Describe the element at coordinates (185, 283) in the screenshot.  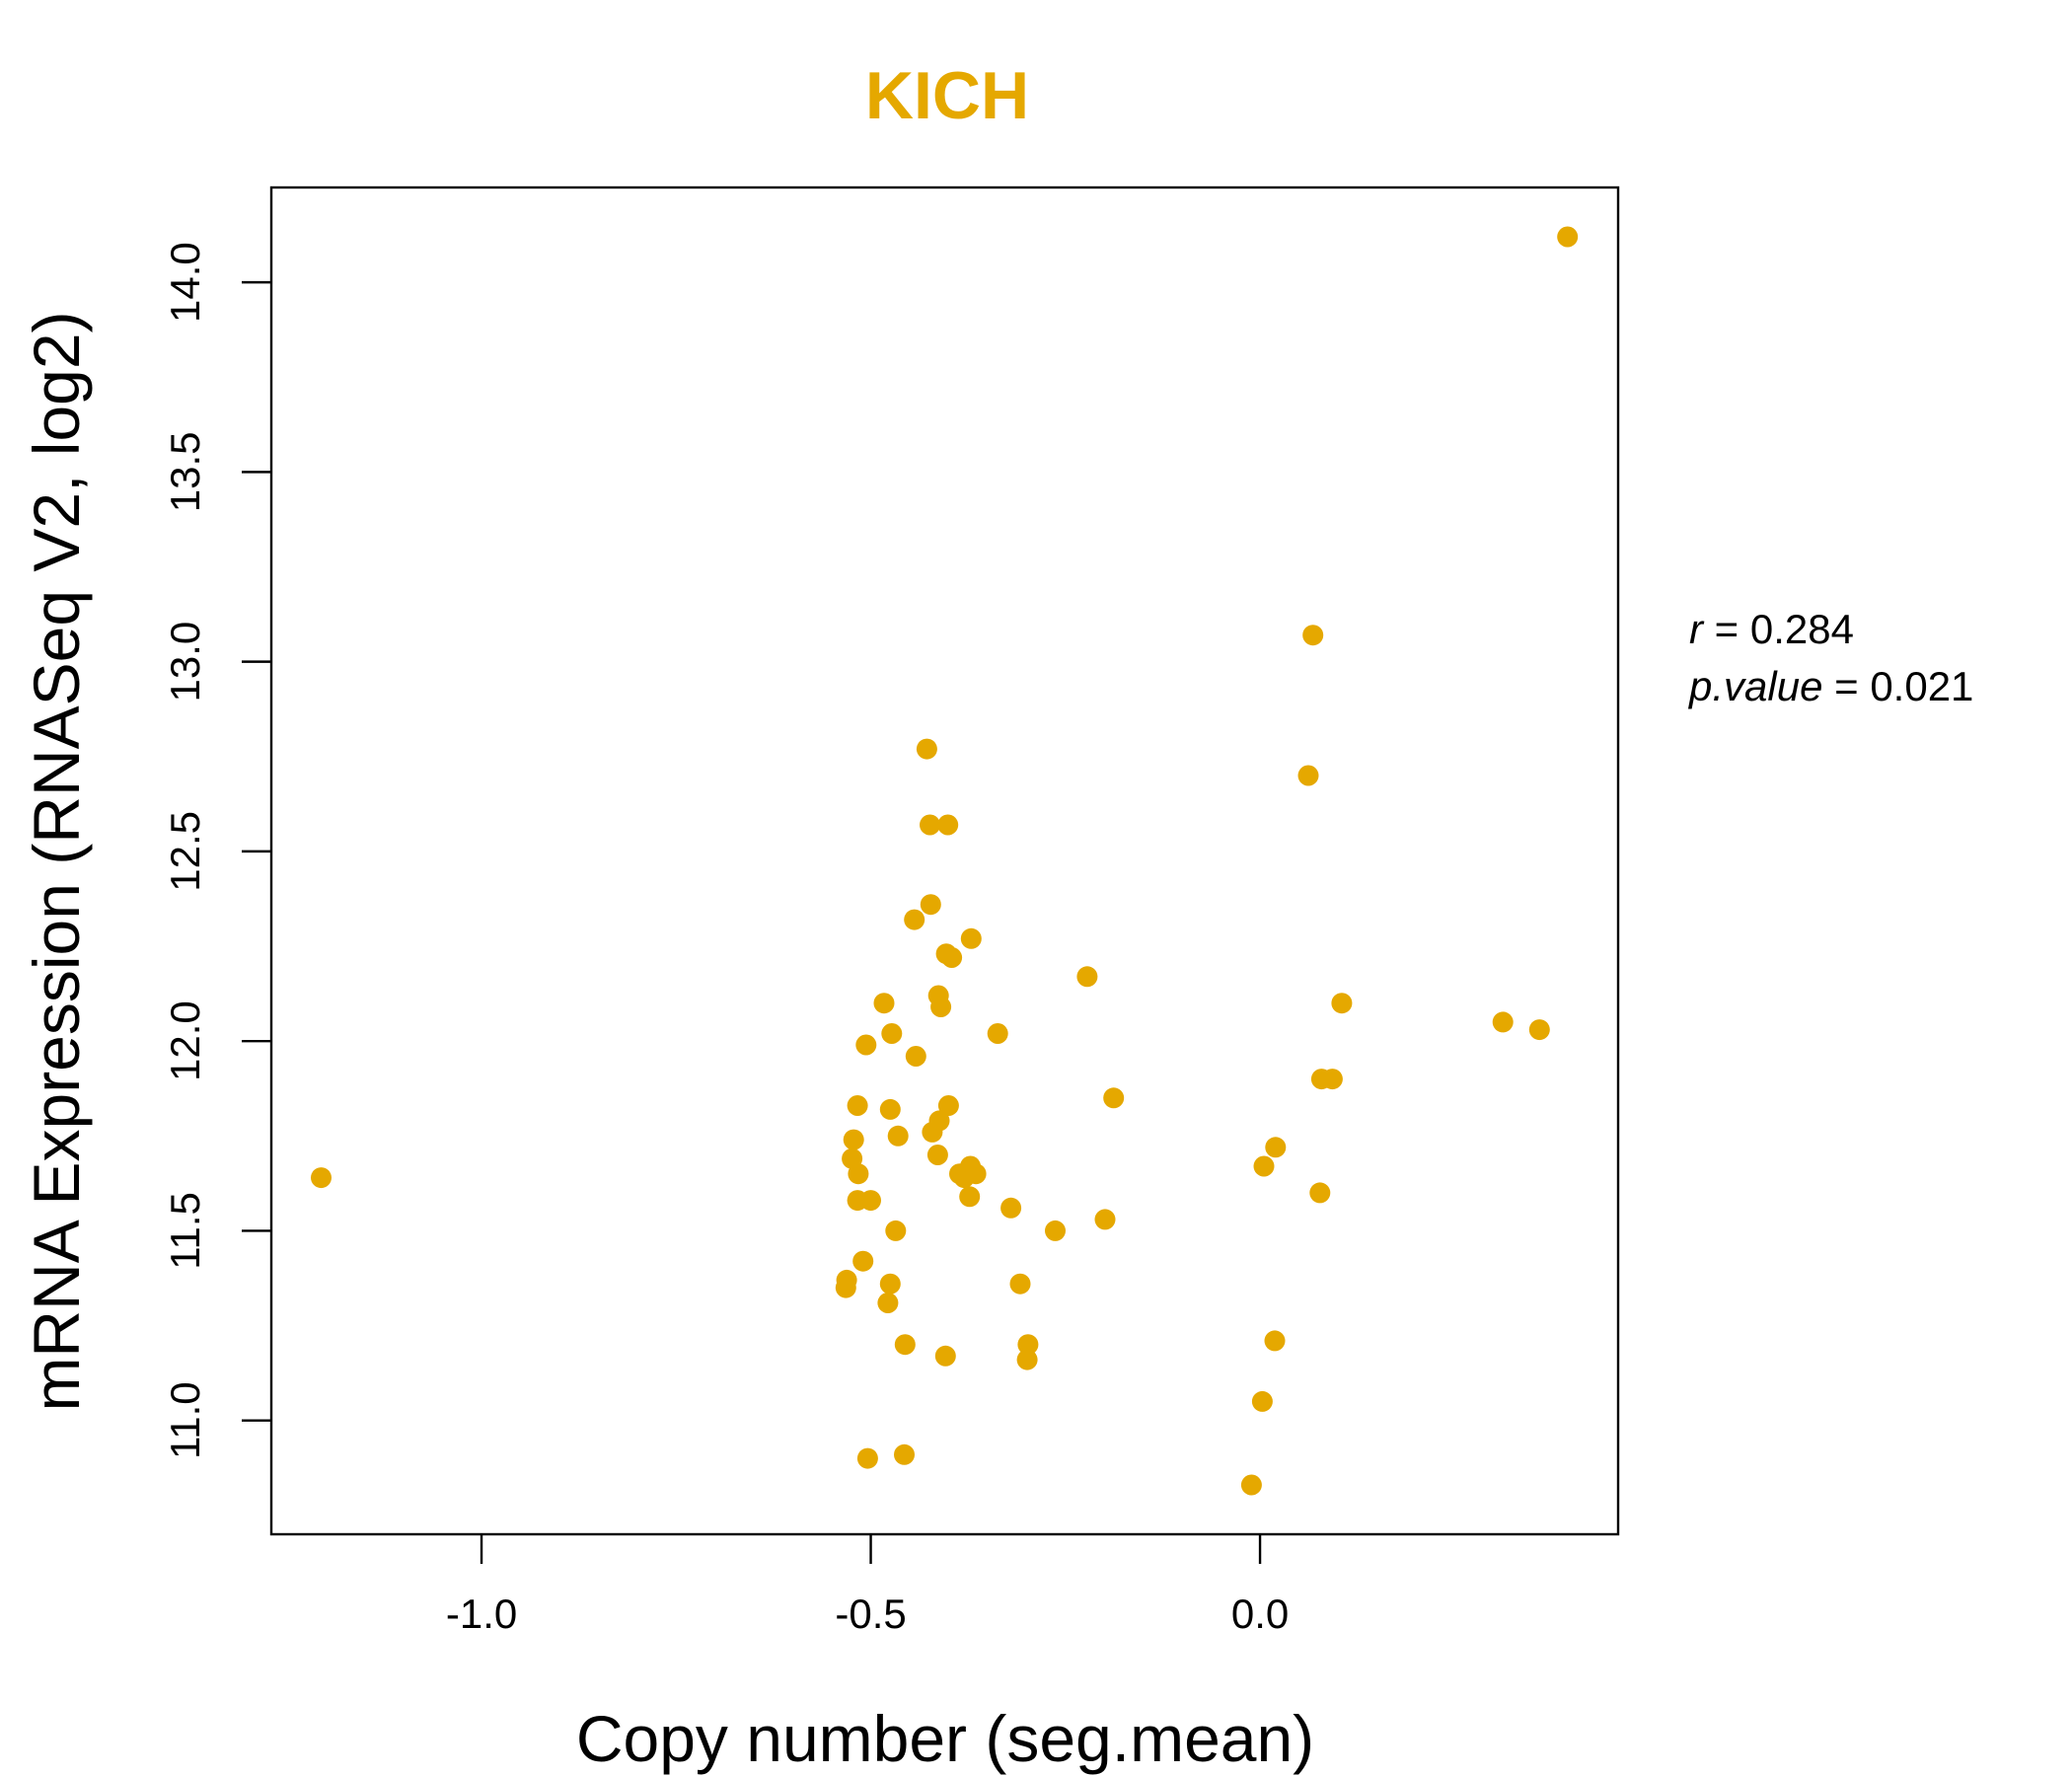
I see `y-tick-label: 14.0` at that location.